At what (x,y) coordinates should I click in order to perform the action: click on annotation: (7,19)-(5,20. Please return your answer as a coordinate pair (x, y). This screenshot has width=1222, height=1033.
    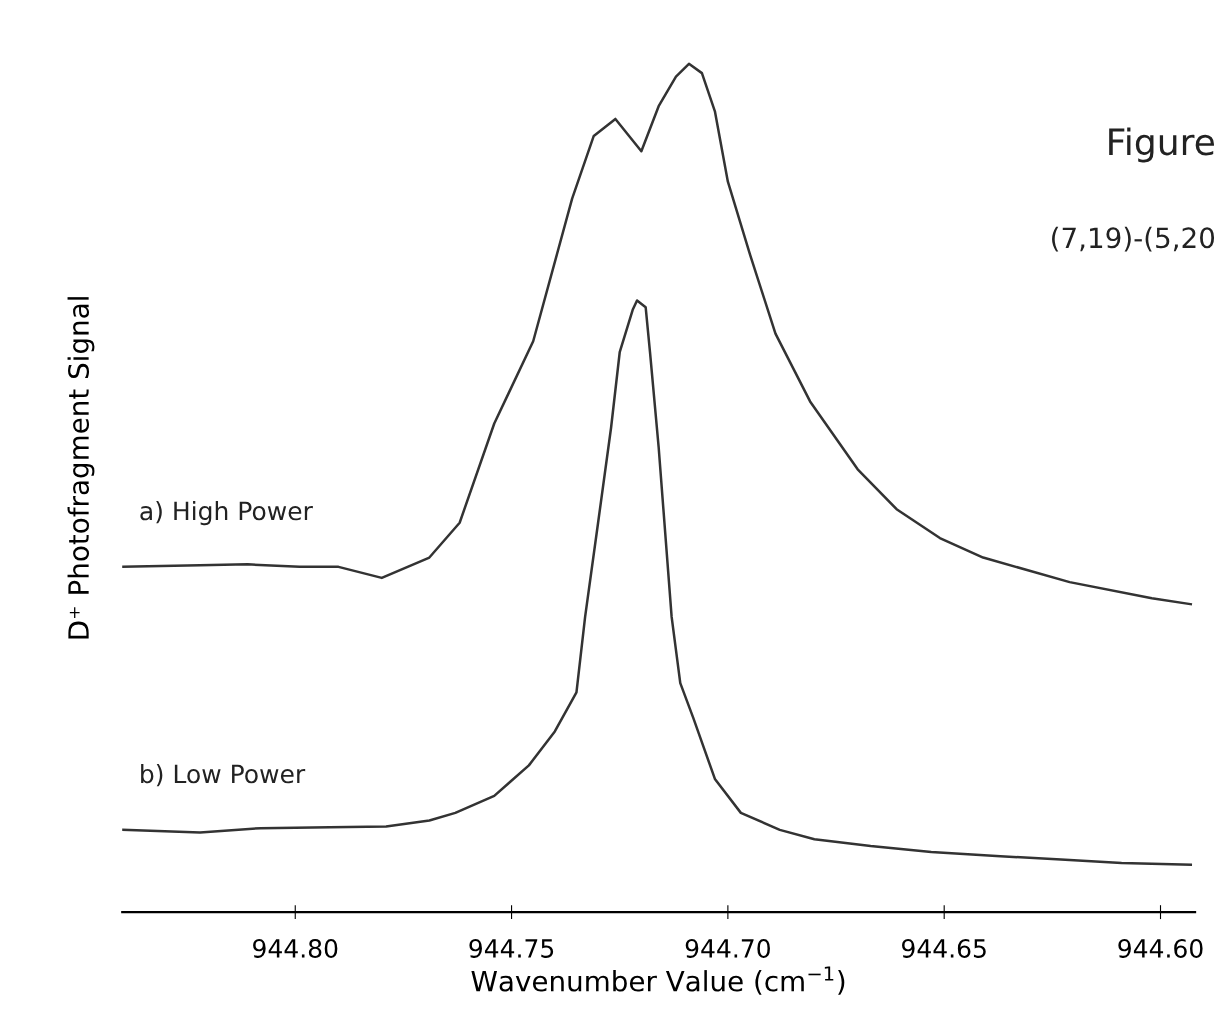
    Looking at the image, I should click on (1133, 239).